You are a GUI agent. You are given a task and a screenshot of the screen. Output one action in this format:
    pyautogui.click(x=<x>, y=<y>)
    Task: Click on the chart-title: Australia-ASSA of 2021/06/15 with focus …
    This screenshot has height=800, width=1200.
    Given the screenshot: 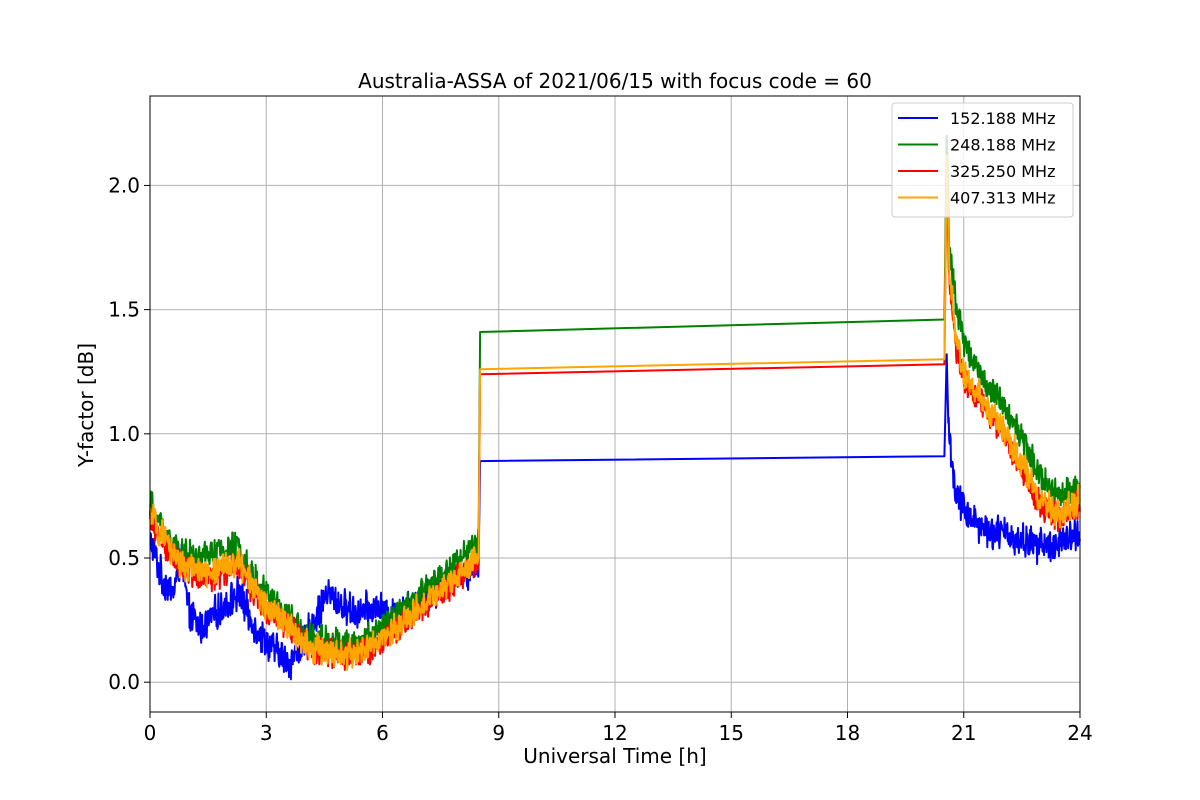 What is the action you would take?
    pyautogui.click(x=615, y=81)
    